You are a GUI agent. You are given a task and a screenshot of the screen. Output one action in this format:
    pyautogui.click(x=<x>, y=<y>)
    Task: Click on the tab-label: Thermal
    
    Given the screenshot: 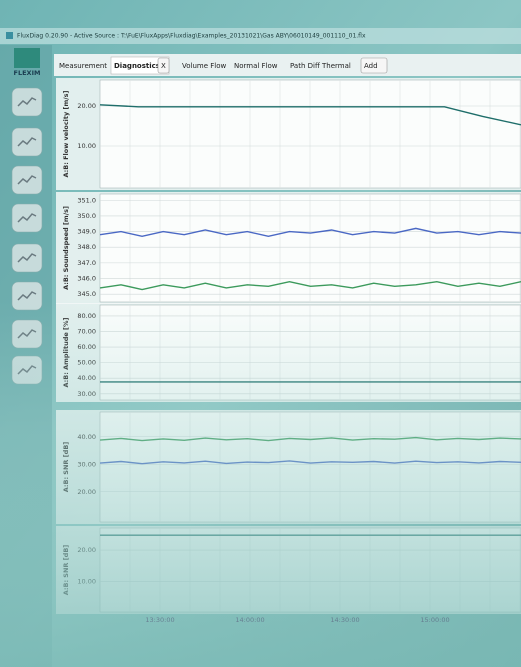 What is the action you would take?
    pyautogui.click(x=336, y=66)
    